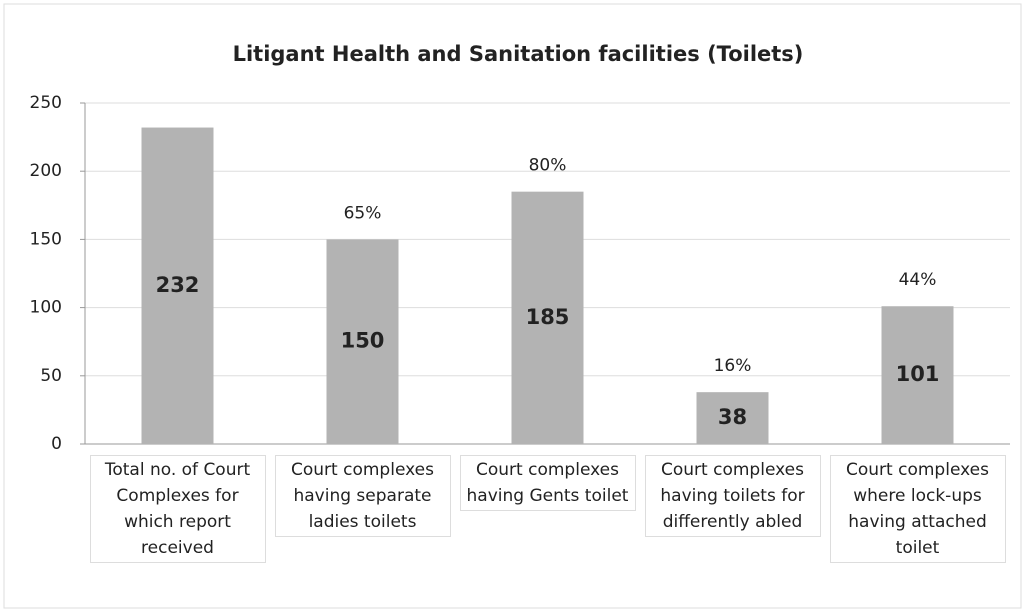 This screenshot has width=1025, height=612. What do you see at coordinates (56, 444) in the screenshot?
I see `y-tick-label: 0` at bounding box center [56, 444].